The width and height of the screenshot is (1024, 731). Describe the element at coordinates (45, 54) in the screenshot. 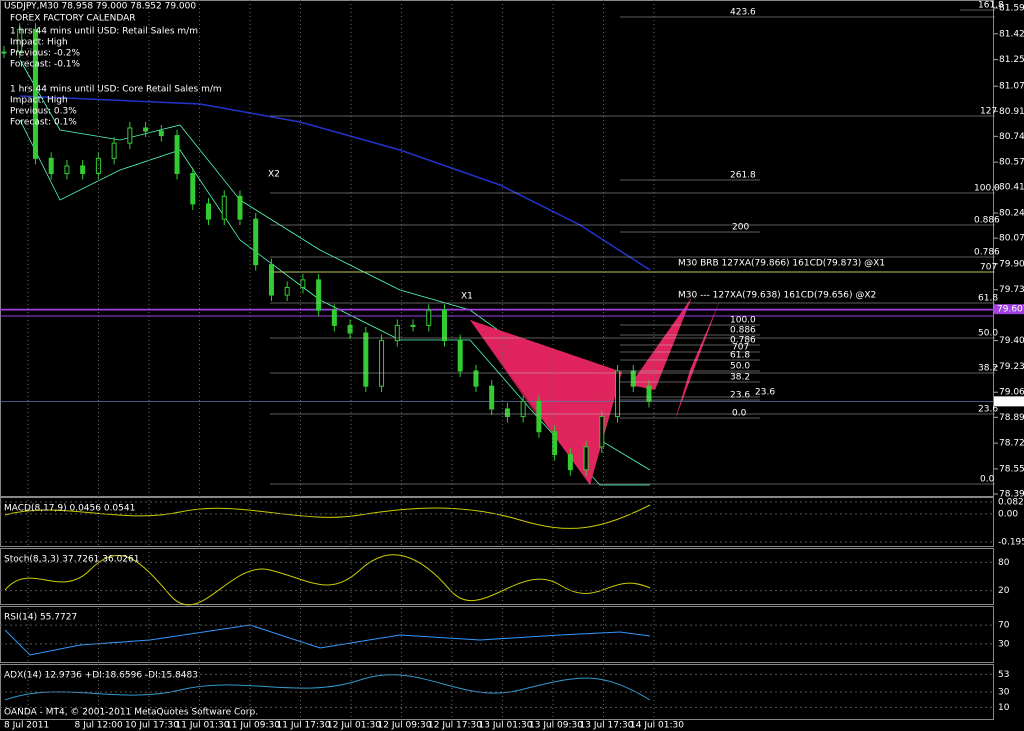

I see `label: Previous: -0.2%` at that location.